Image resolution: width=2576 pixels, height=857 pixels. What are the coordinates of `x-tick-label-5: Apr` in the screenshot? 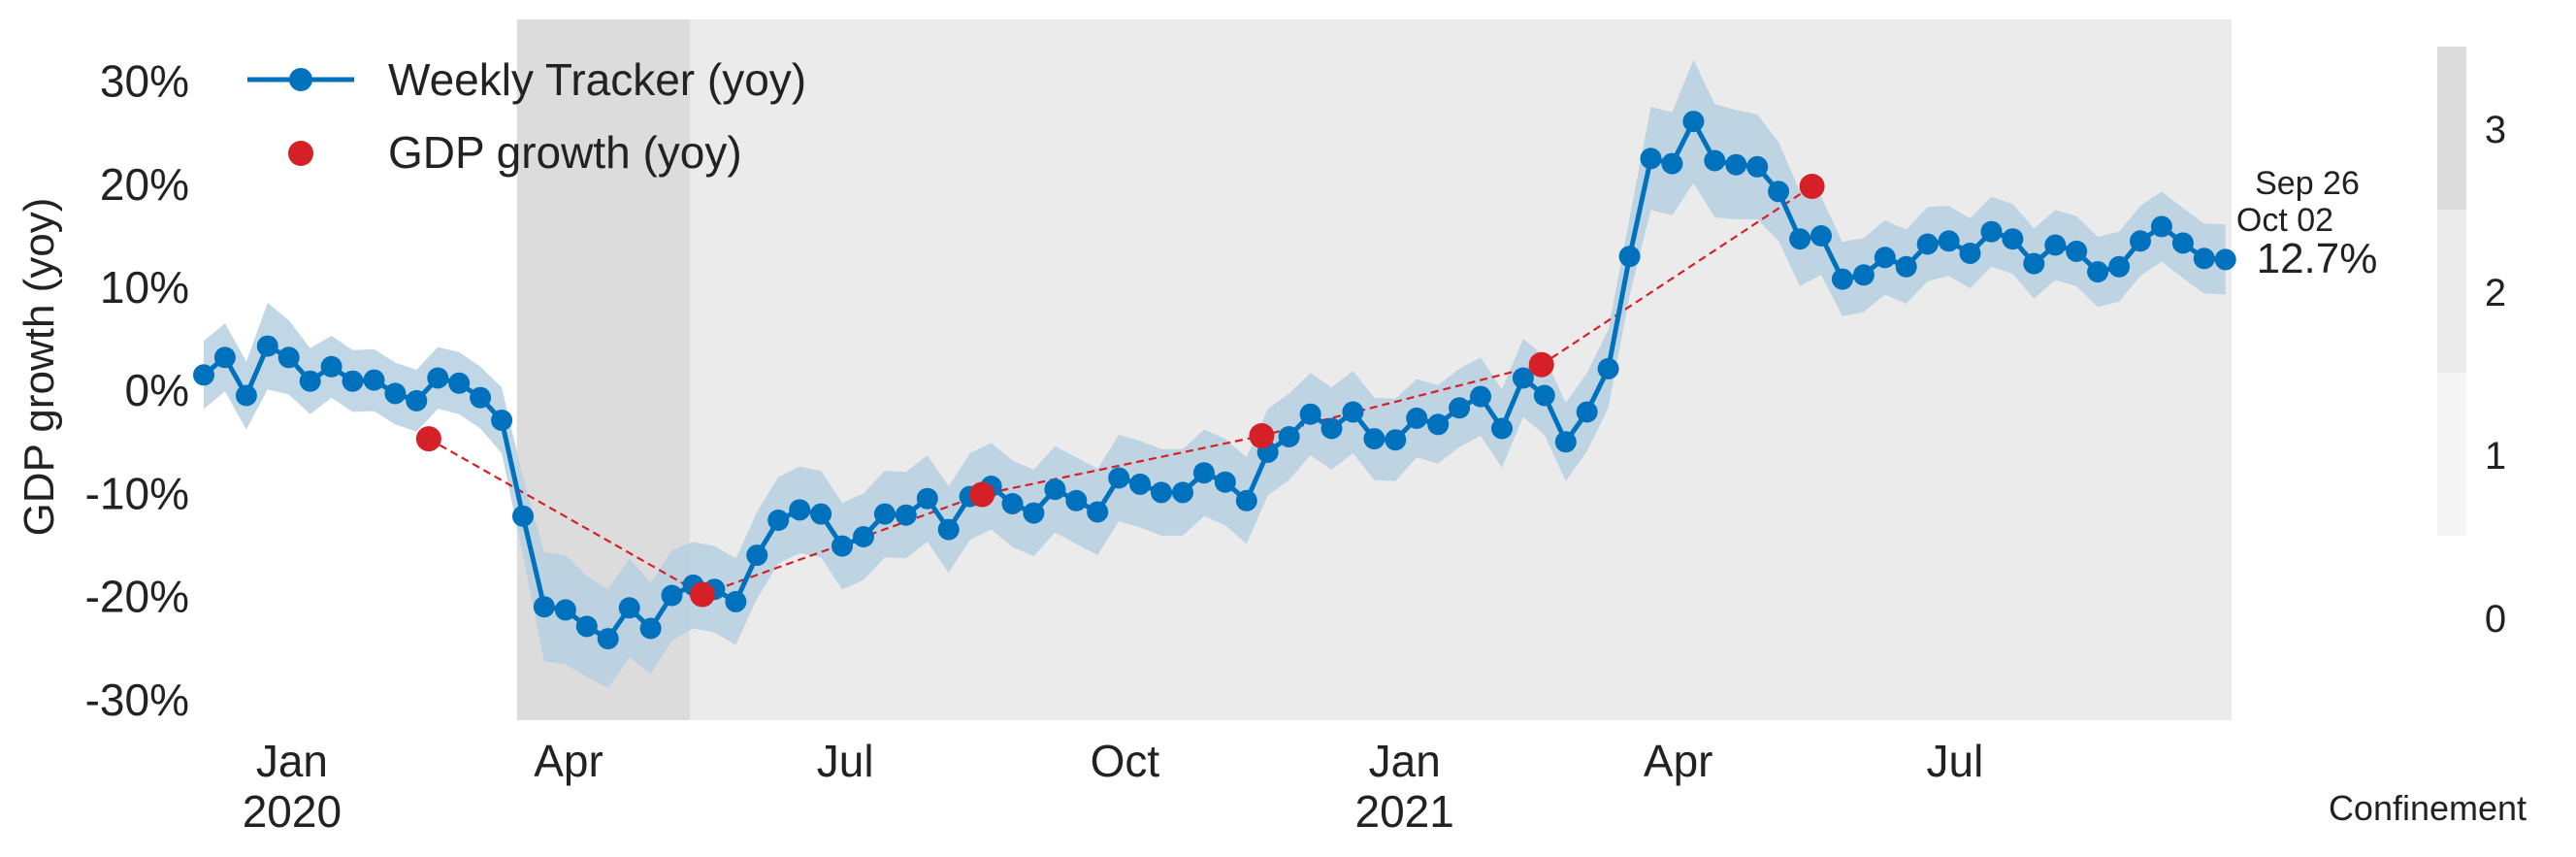 It's located at (1678, 761).